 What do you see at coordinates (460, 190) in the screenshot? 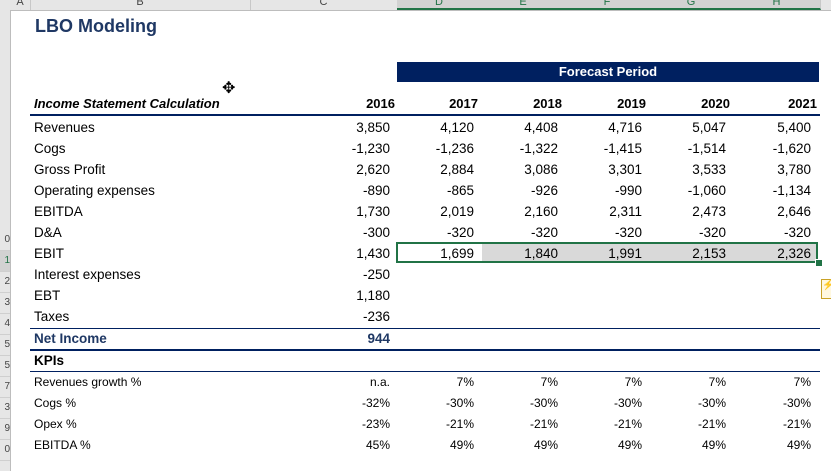
I see `table-cell: -865` at bounding box center [460, 190].